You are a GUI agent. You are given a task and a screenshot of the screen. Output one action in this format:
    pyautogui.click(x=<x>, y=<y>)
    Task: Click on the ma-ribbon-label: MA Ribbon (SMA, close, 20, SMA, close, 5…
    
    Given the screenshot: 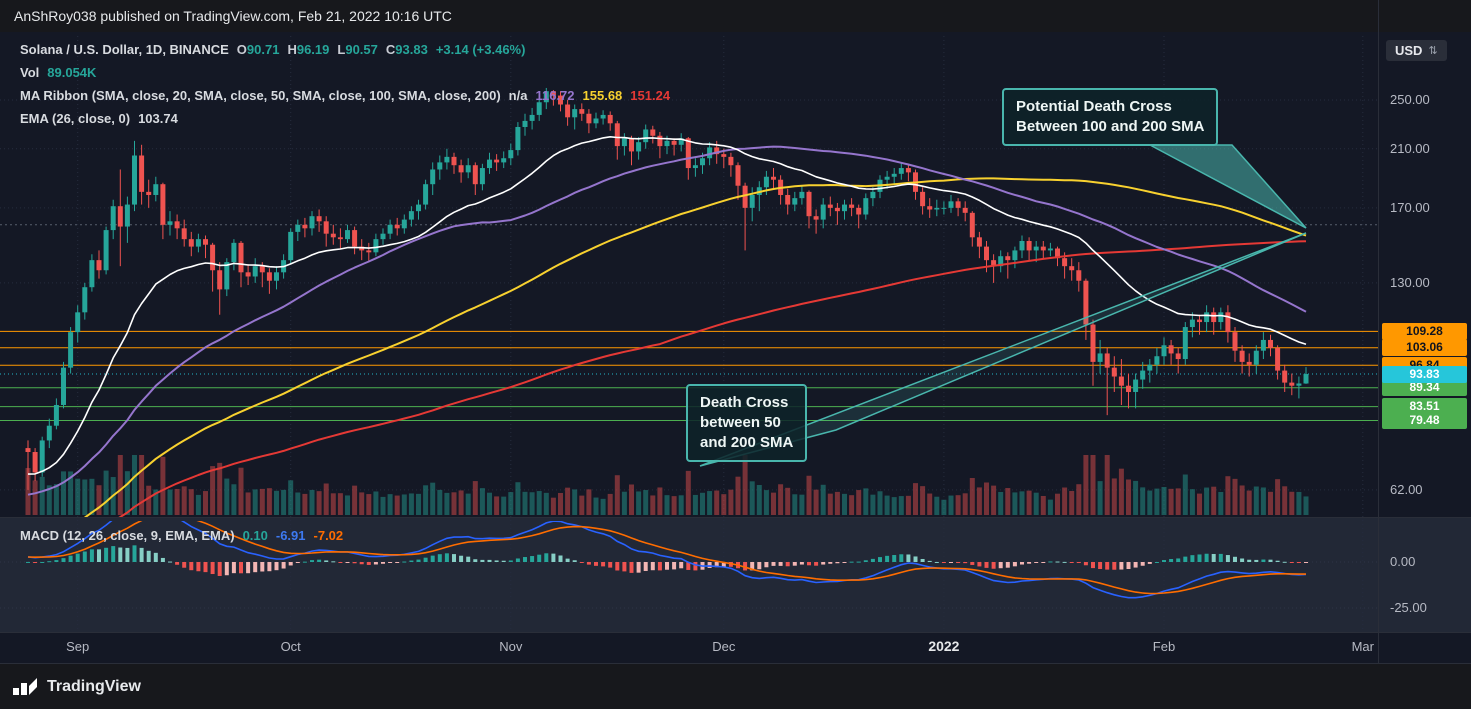 What is the action you would take?
    pyautogui.click(x=260, y=95)
    